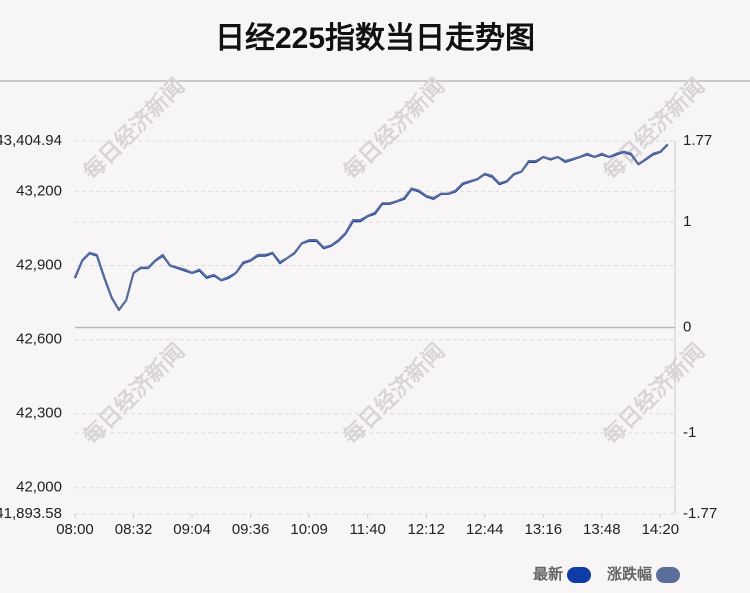 The image size is (750, 593). What do you see at coordinates (544, 529) in the screenshot?
I see `x-tick-label: 13:16` at bounding box center [544, 529].